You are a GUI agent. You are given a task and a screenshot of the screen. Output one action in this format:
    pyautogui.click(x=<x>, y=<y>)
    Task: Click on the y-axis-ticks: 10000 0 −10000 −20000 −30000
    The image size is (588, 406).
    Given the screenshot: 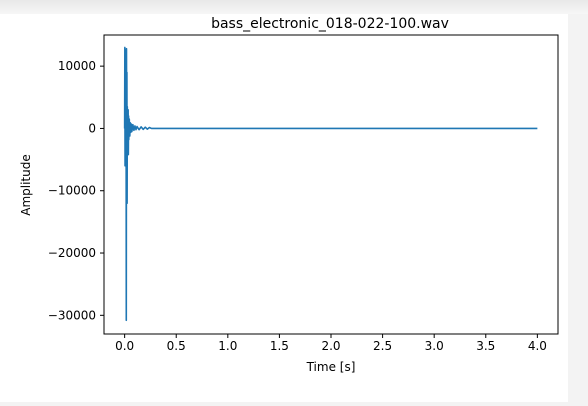 What is the action you would take?
    pyautogui.click(x=76, y=190)
    